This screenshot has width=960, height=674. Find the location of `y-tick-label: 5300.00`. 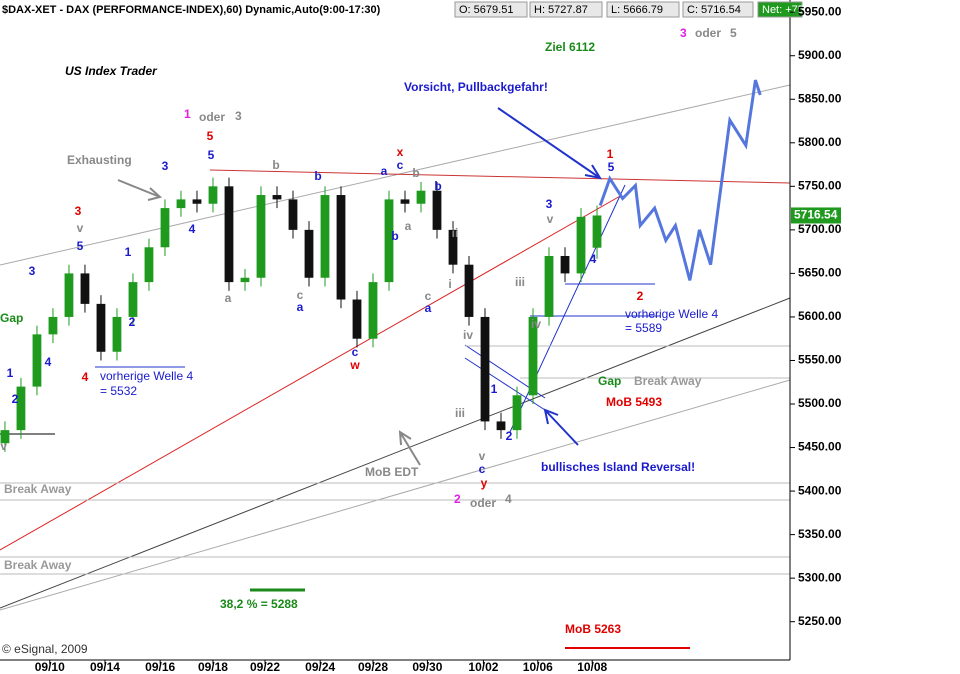

y-tick-label: 5300.00 is located at coordinates (820, 577).